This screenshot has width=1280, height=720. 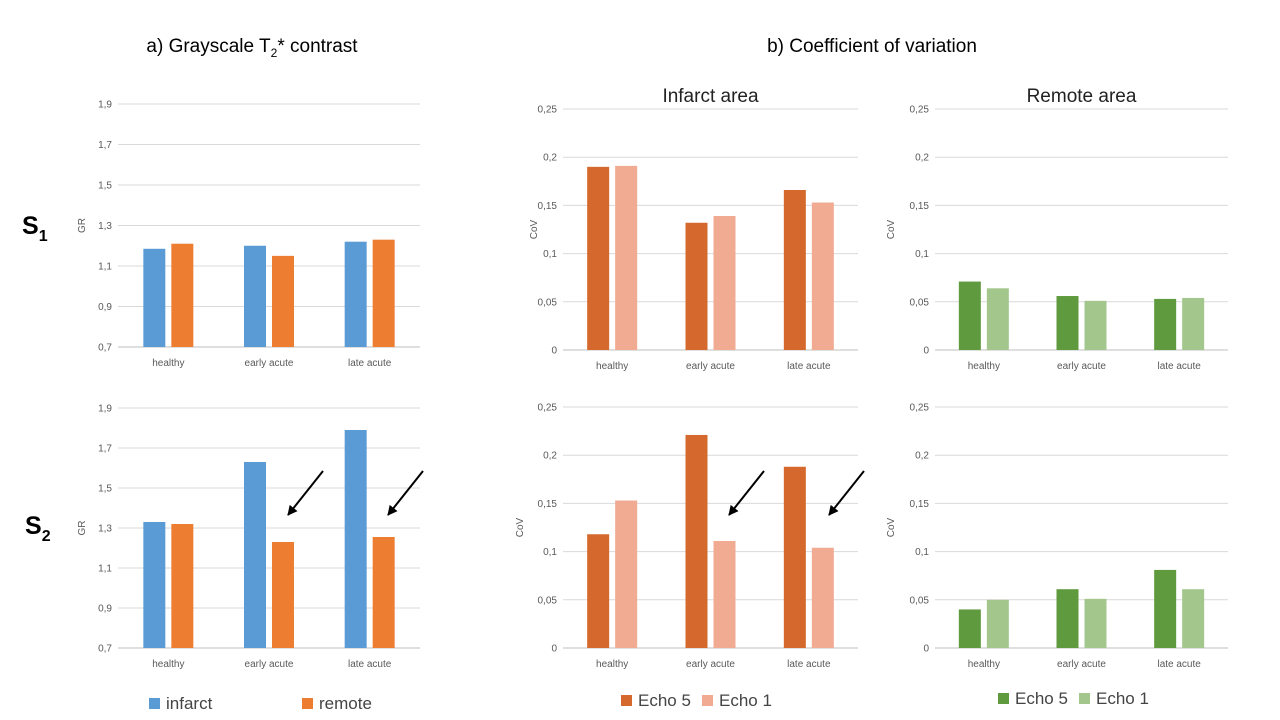 I want to click on y-tick-label: 1,3, so click(x=105, y=529).